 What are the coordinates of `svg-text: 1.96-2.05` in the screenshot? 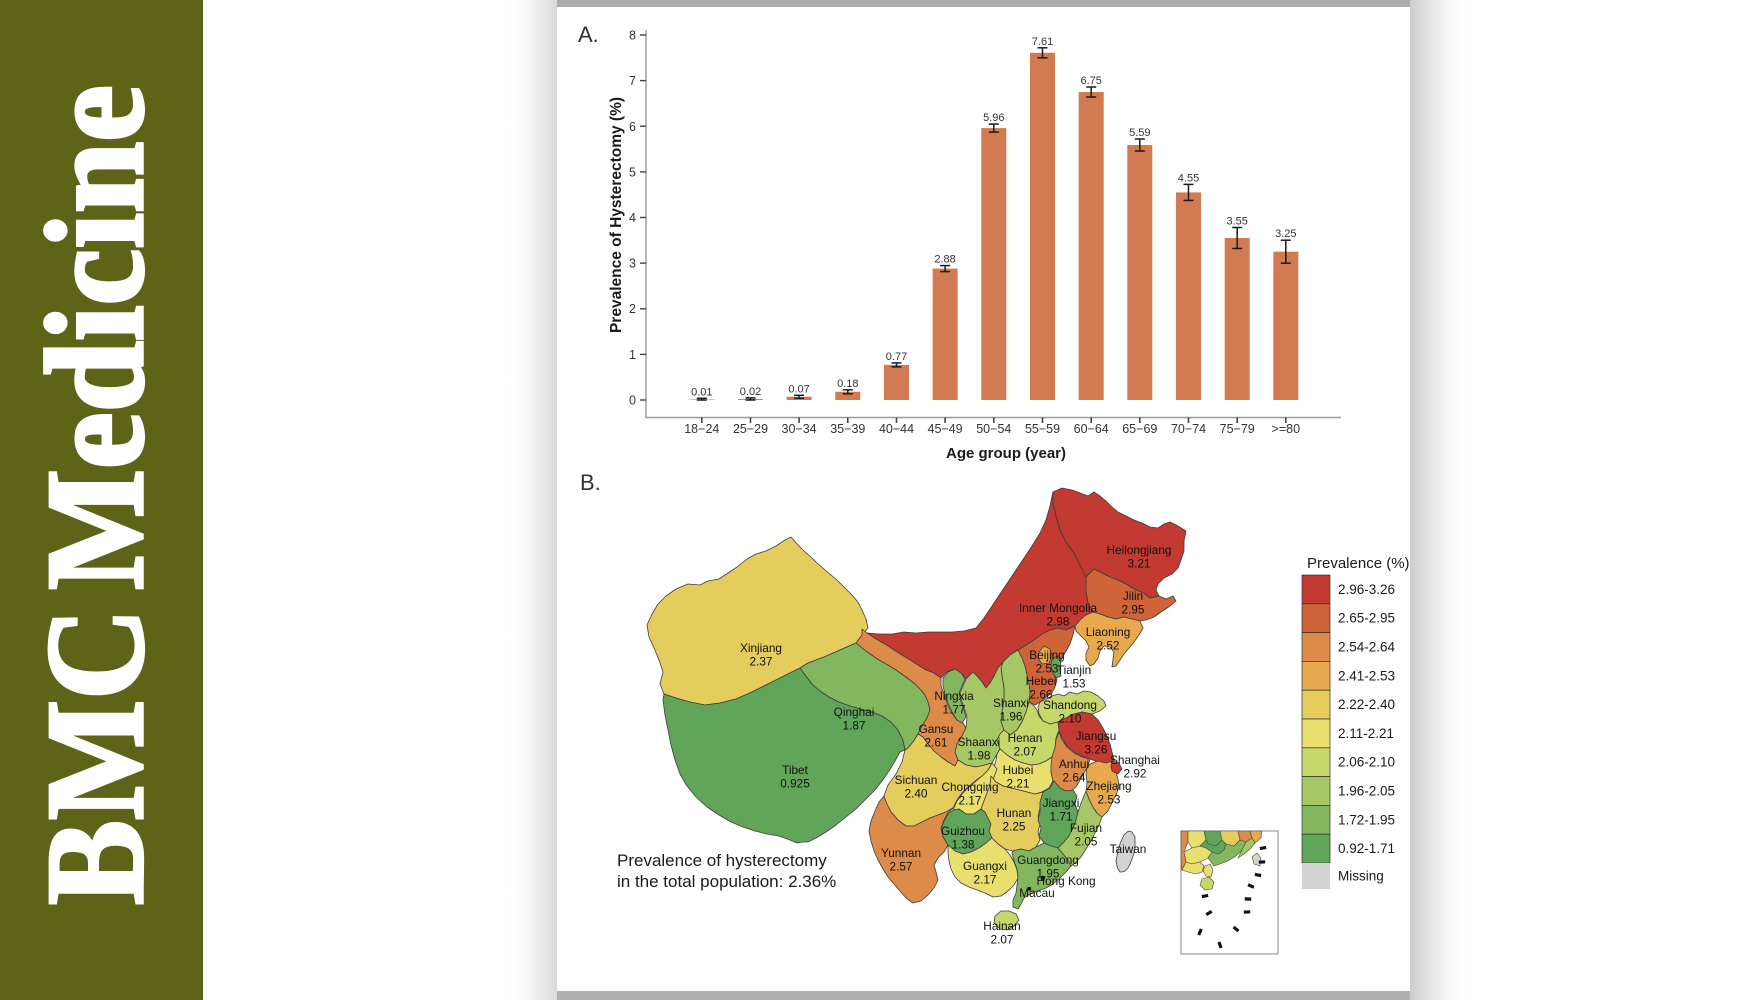 It's located at (1366, 791).